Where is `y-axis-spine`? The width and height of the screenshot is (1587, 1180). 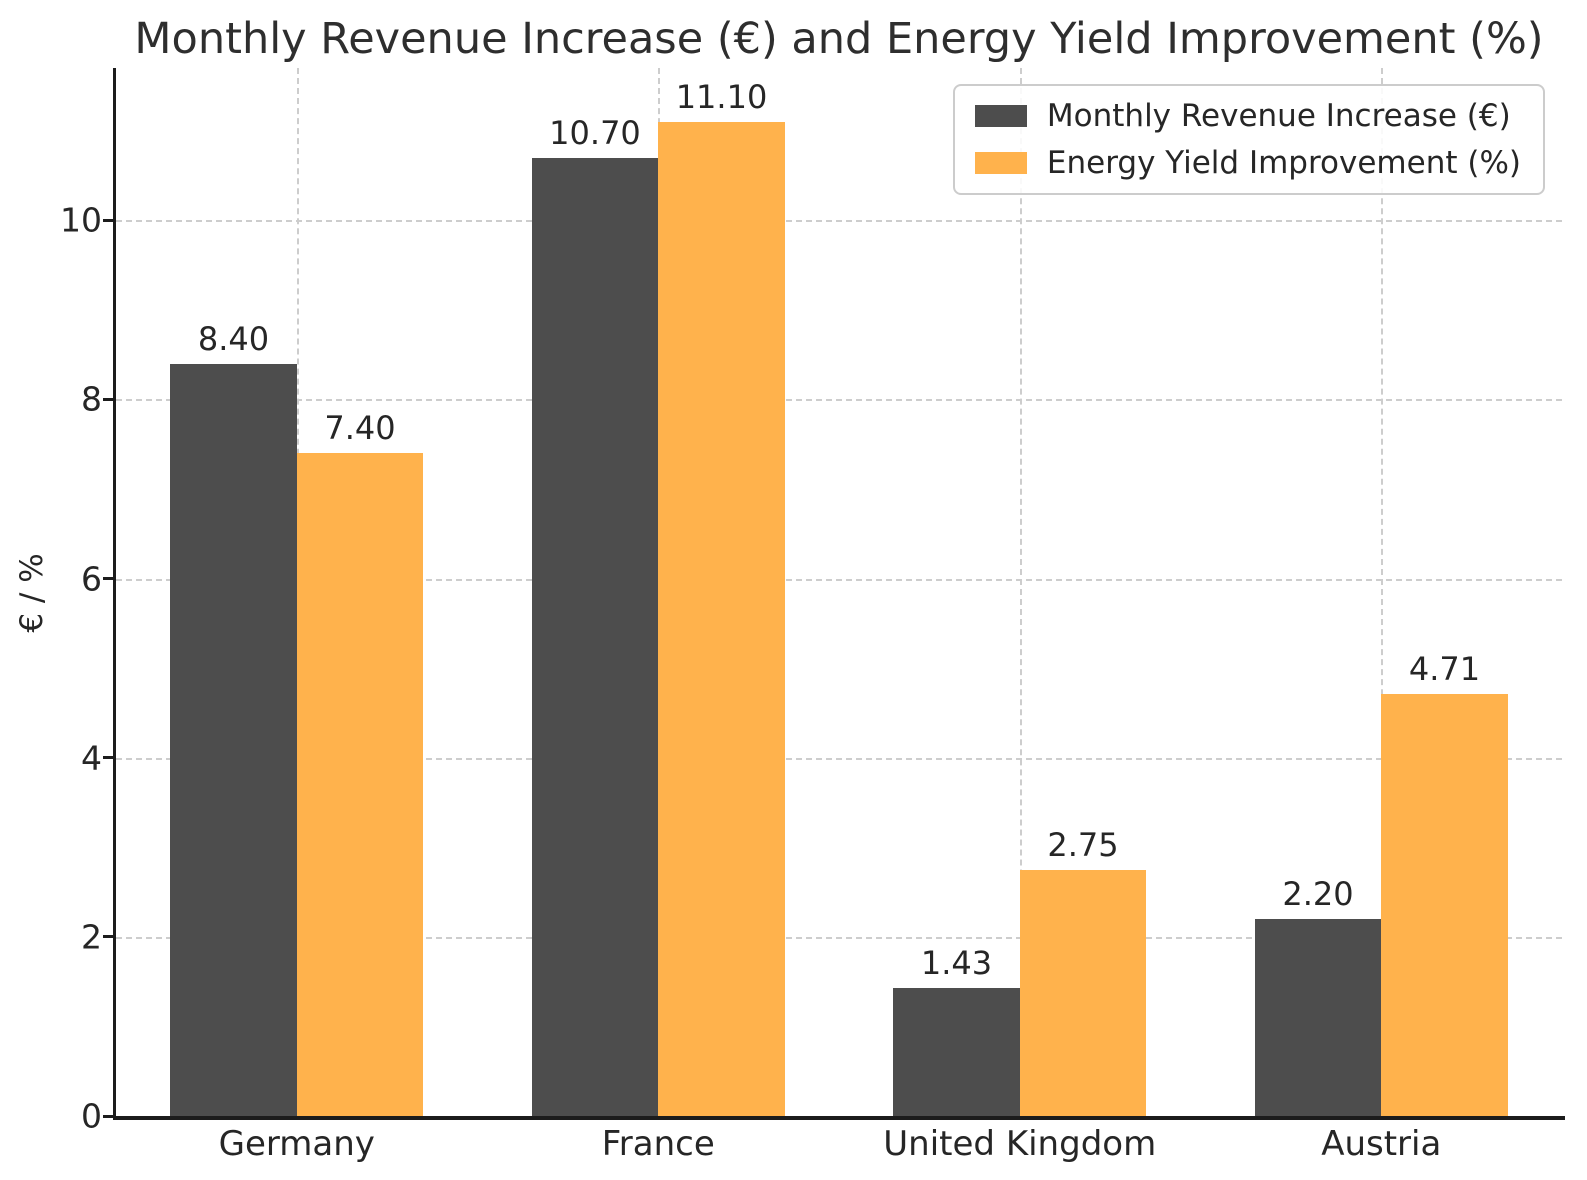
y-axis-spine is located at coordinates (114, 594).